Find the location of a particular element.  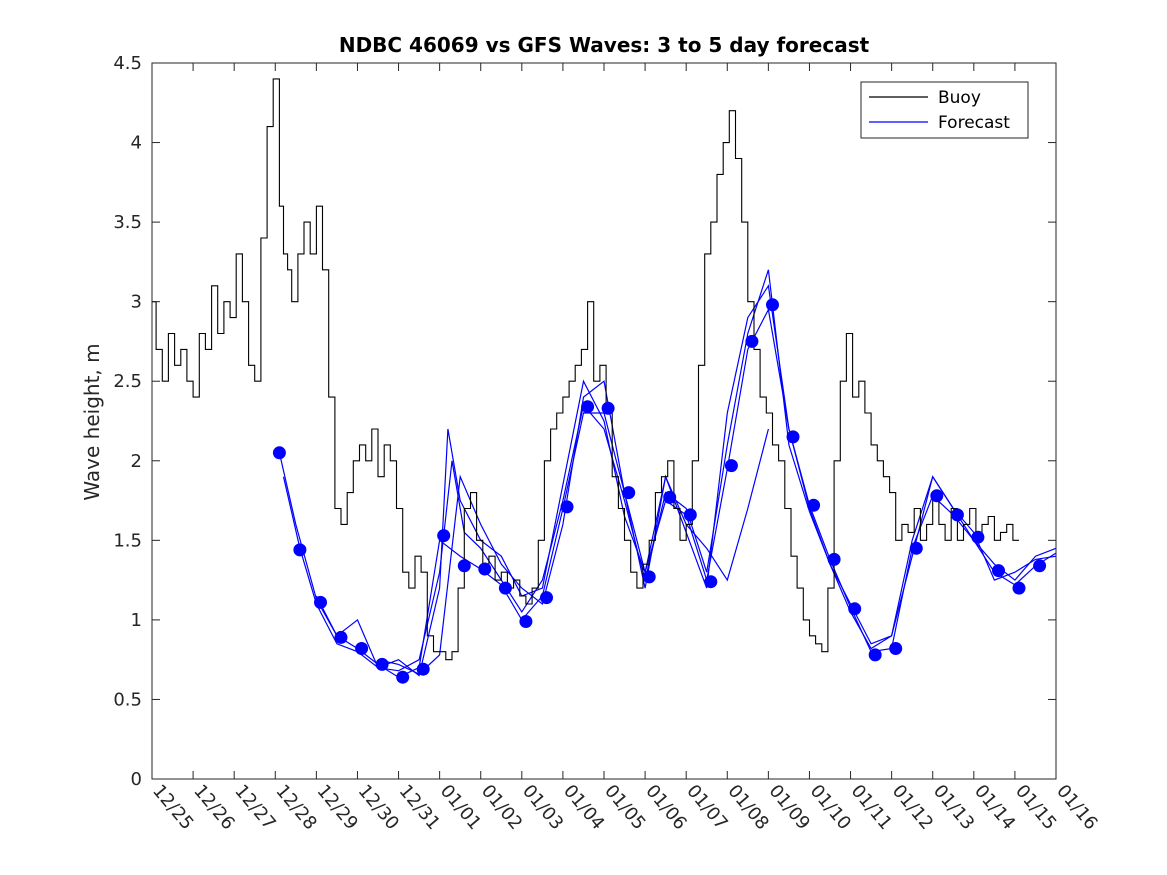

legend-label-buoy: Buoy is located at coordinates (959, 98).